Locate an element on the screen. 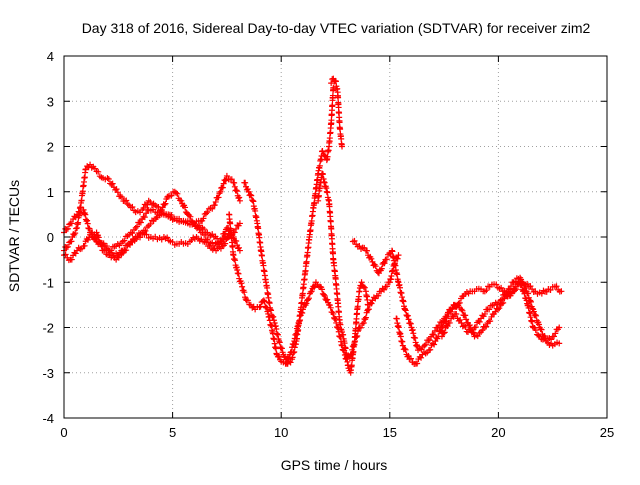 The height and width of the screenshot is (485, 640). x-tick-label: 5 is located at coordinates (172, 432).